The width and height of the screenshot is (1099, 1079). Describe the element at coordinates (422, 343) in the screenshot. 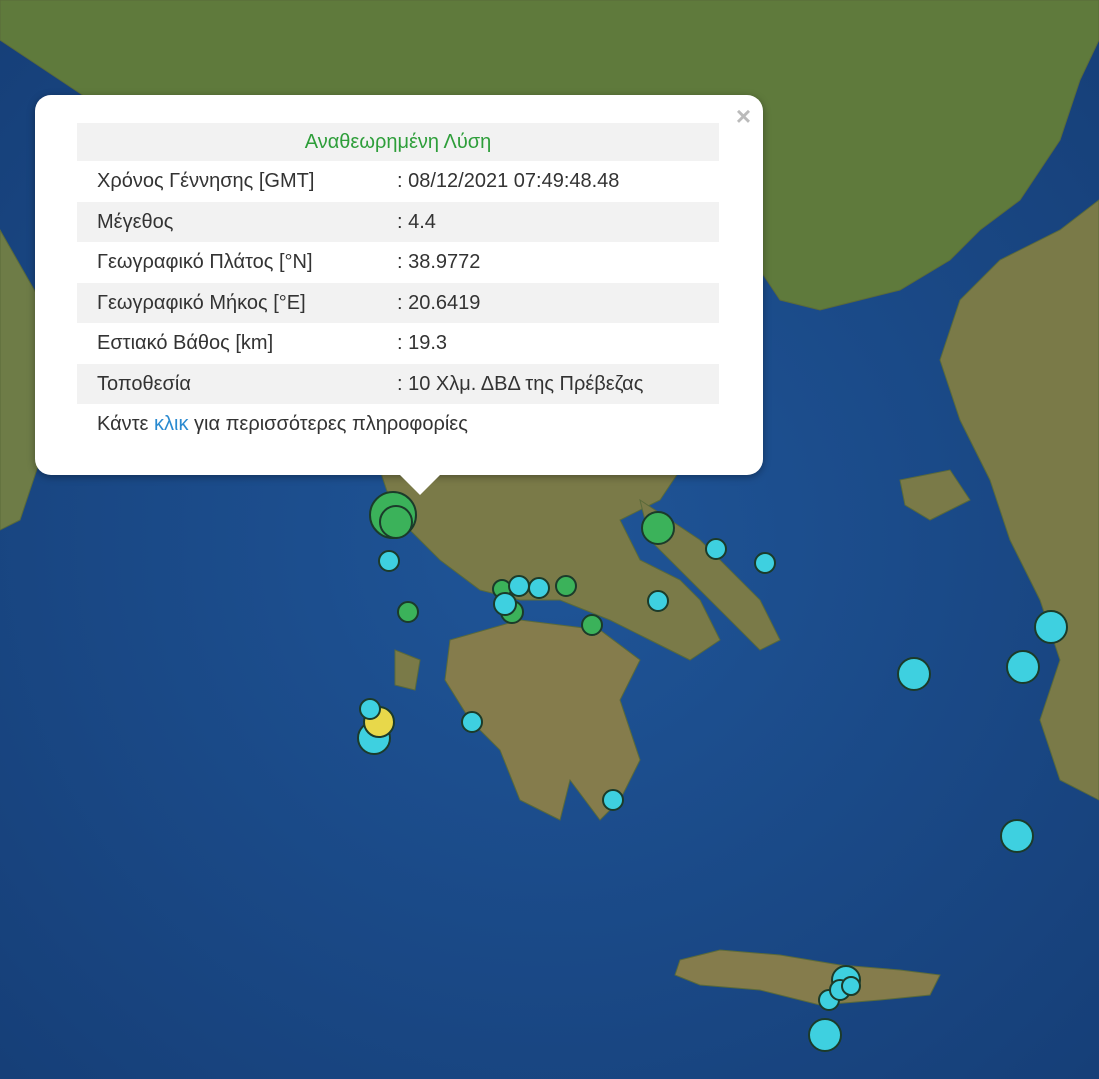

I see `value: : 19.3` at that location.